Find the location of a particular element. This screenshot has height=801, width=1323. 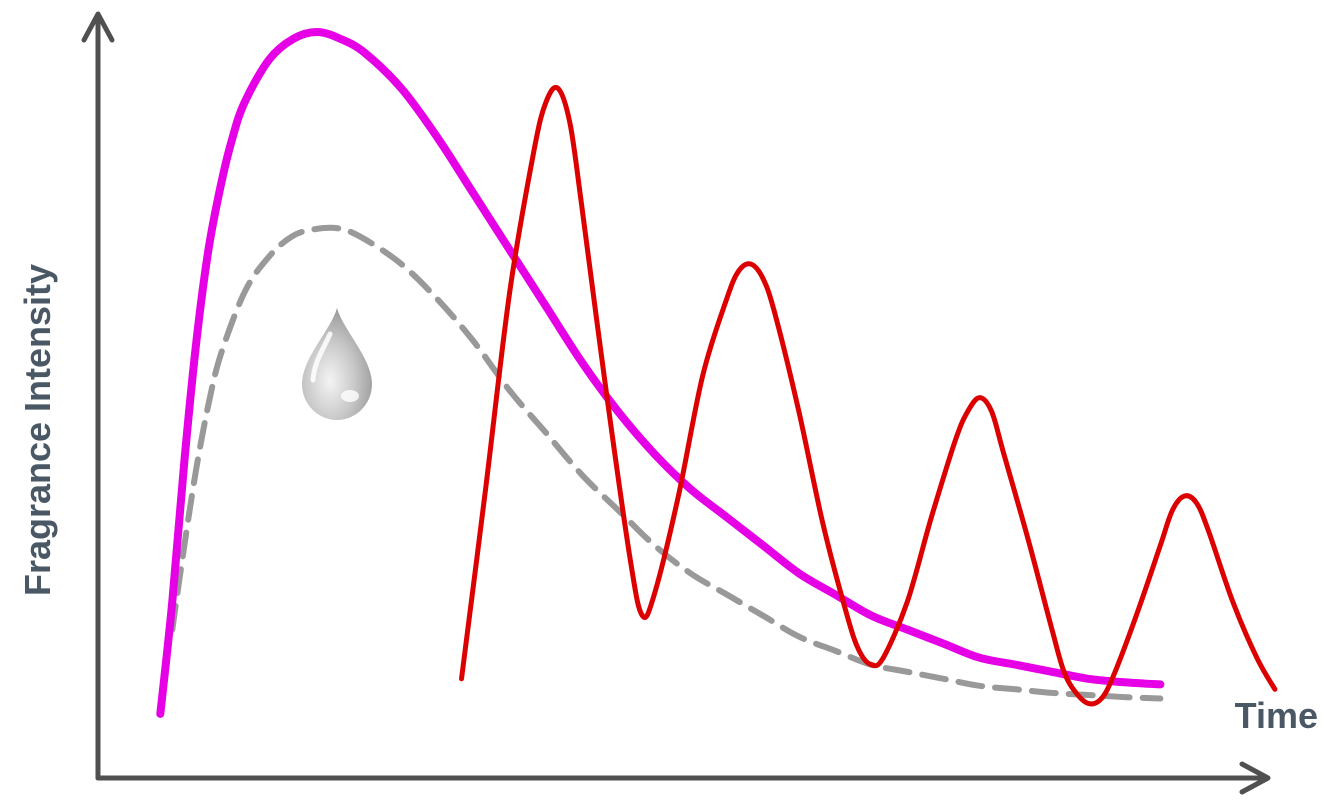

y-axis-label: Fragrance Intensity is located at coordinates (37, 430).